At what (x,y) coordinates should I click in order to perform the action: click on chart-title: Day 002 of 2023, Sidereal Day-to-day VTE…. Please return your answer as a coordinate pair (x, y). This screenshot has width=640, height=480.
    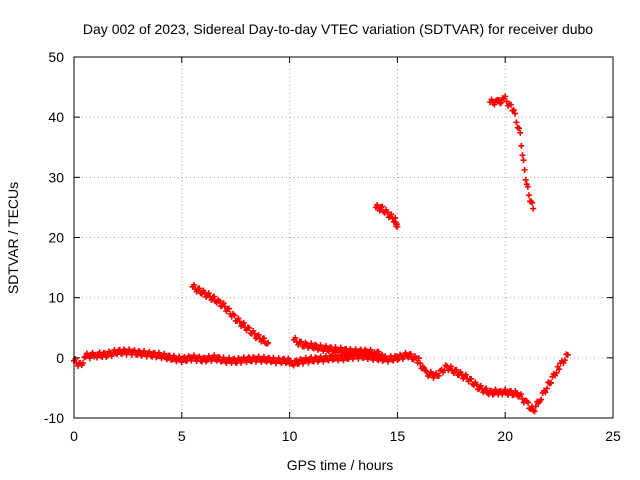
    Looking at the image, I should click on (338, 29).